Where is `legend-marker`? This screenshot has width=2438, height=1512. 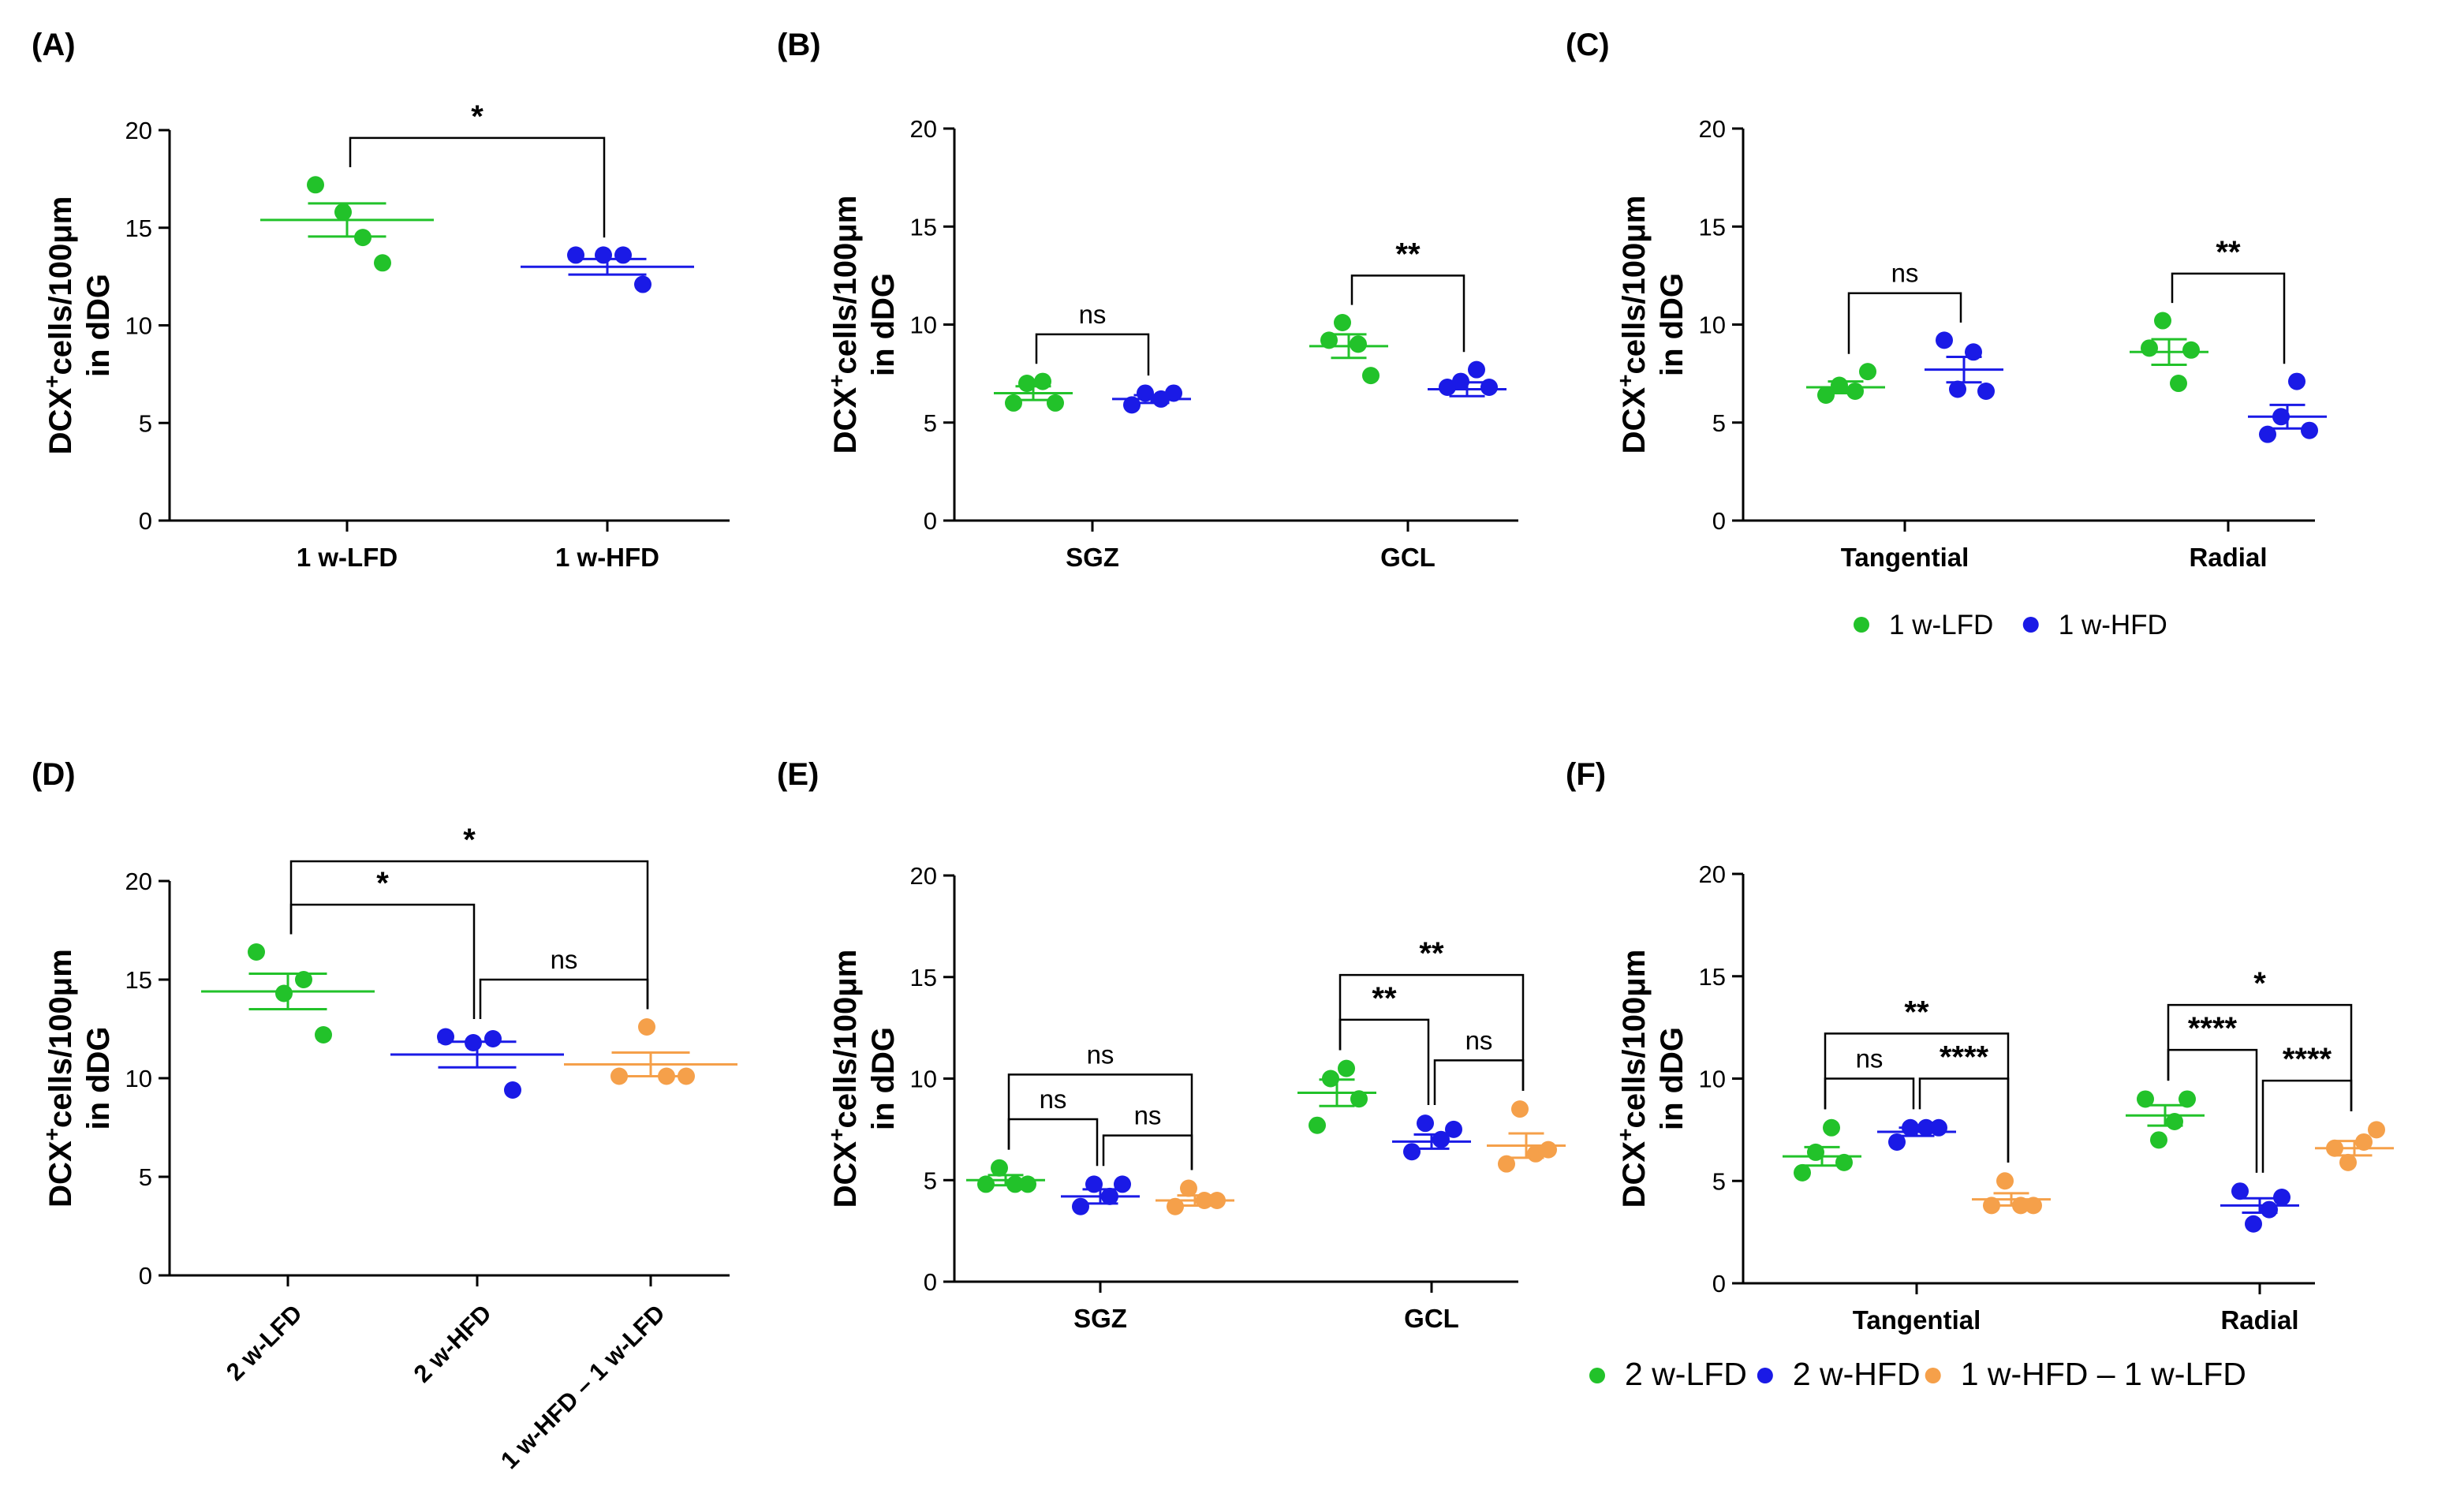
legend-marker is located at coordinates (1933, 1375).